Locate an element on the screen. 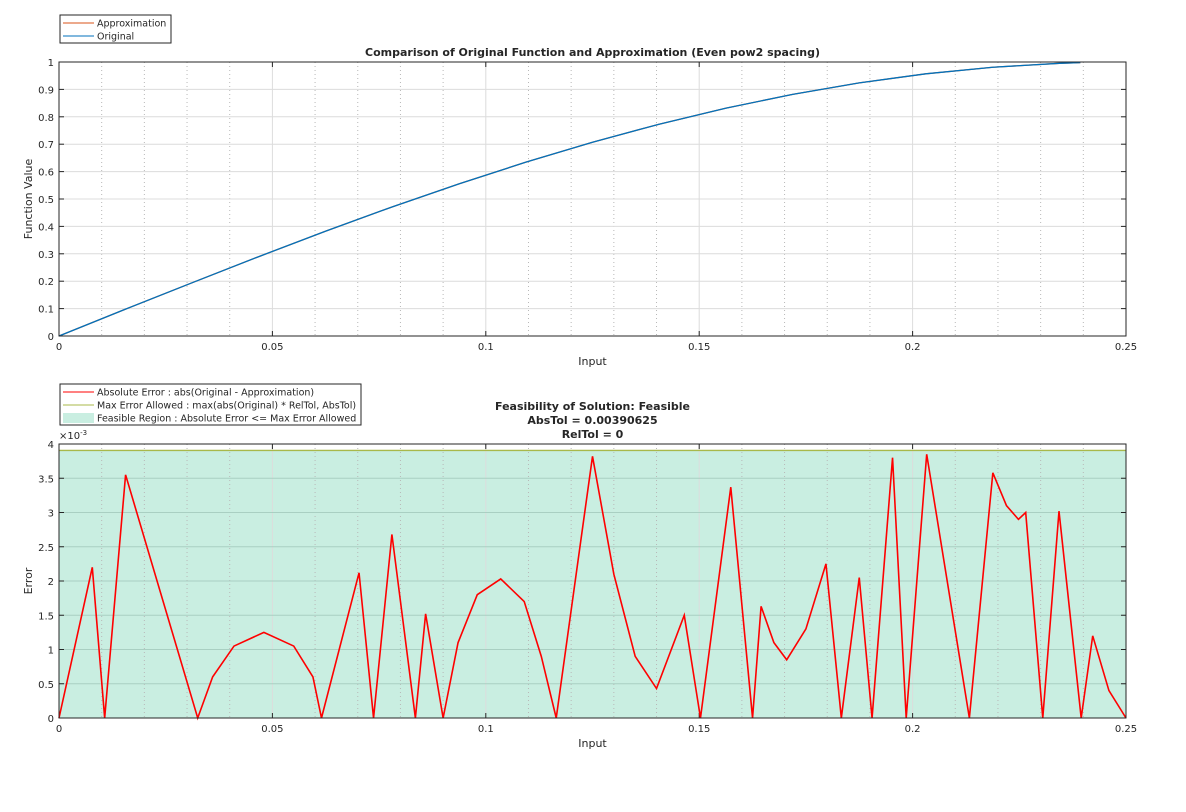 Image resolution: width=1186 pixels, height=812 pixels. y-tick-label: 2.5 is located at coordinates (46, 548).